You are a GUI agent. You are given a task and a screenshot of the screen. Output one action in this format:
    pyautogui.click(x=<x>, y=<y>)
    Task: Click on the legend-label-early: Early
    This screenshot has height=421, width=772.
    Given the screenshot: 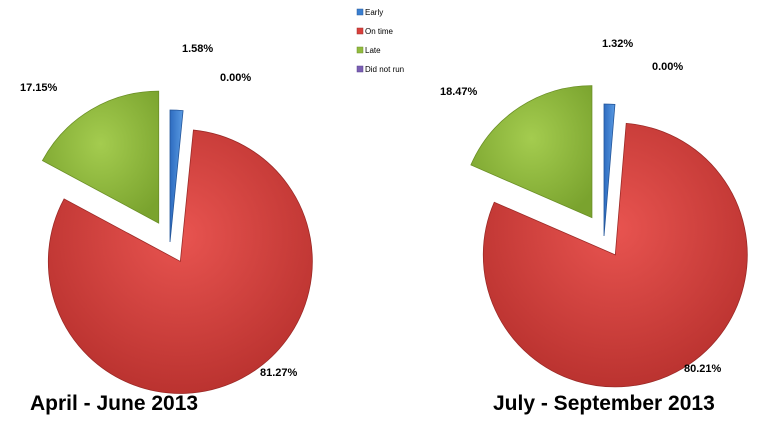 What is the action you would take?
    pyautogui.click(x=374, y=12)
    